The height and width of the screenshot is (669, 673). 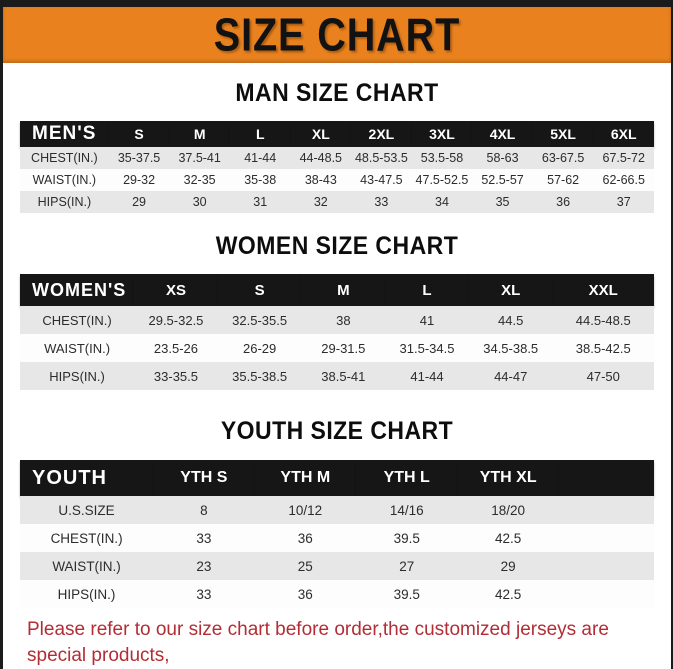 I want to click on table-cell: 38, so click(x=343, y=320).